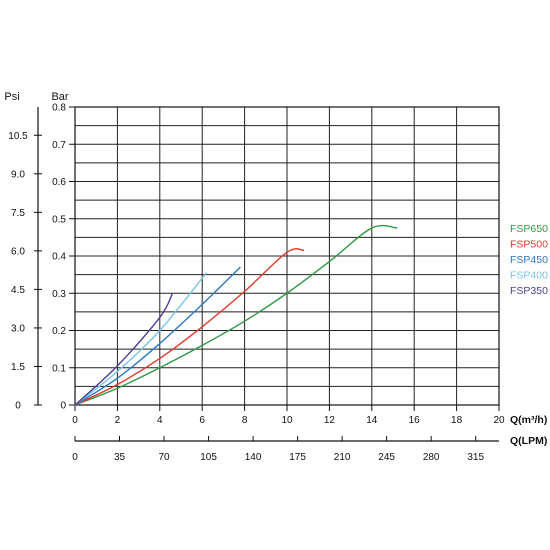 Image resolution: width=550 pixels, height=550 pixels. Describe the element at coordinates (59, 97) in the screenshot. I see `bar-axis-label: Bar` at that location.